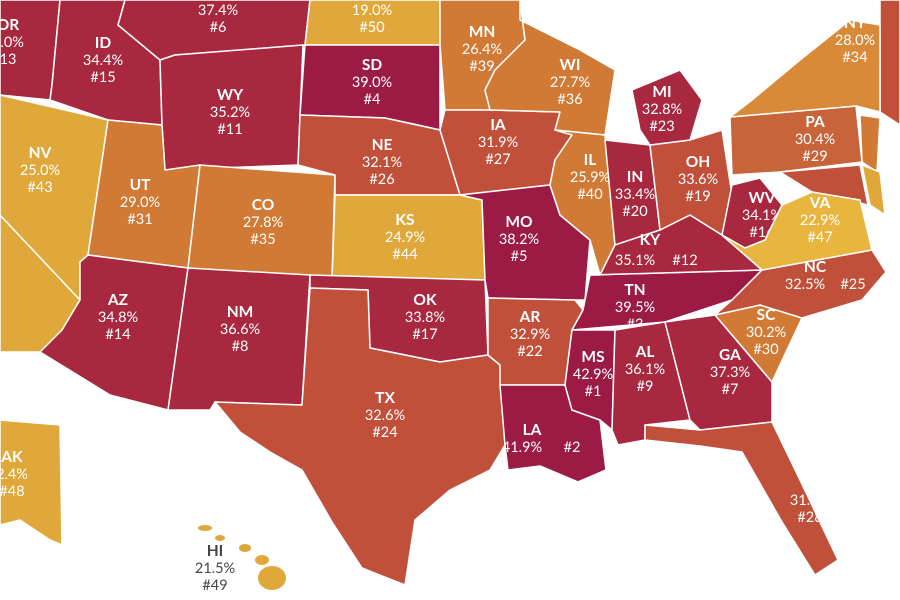 This screenshot has height=600, width=900. What do you see at coordinates (532, 430) in the screenshot?
I see `state-abbr: LA` at bounding box center [532, 430].